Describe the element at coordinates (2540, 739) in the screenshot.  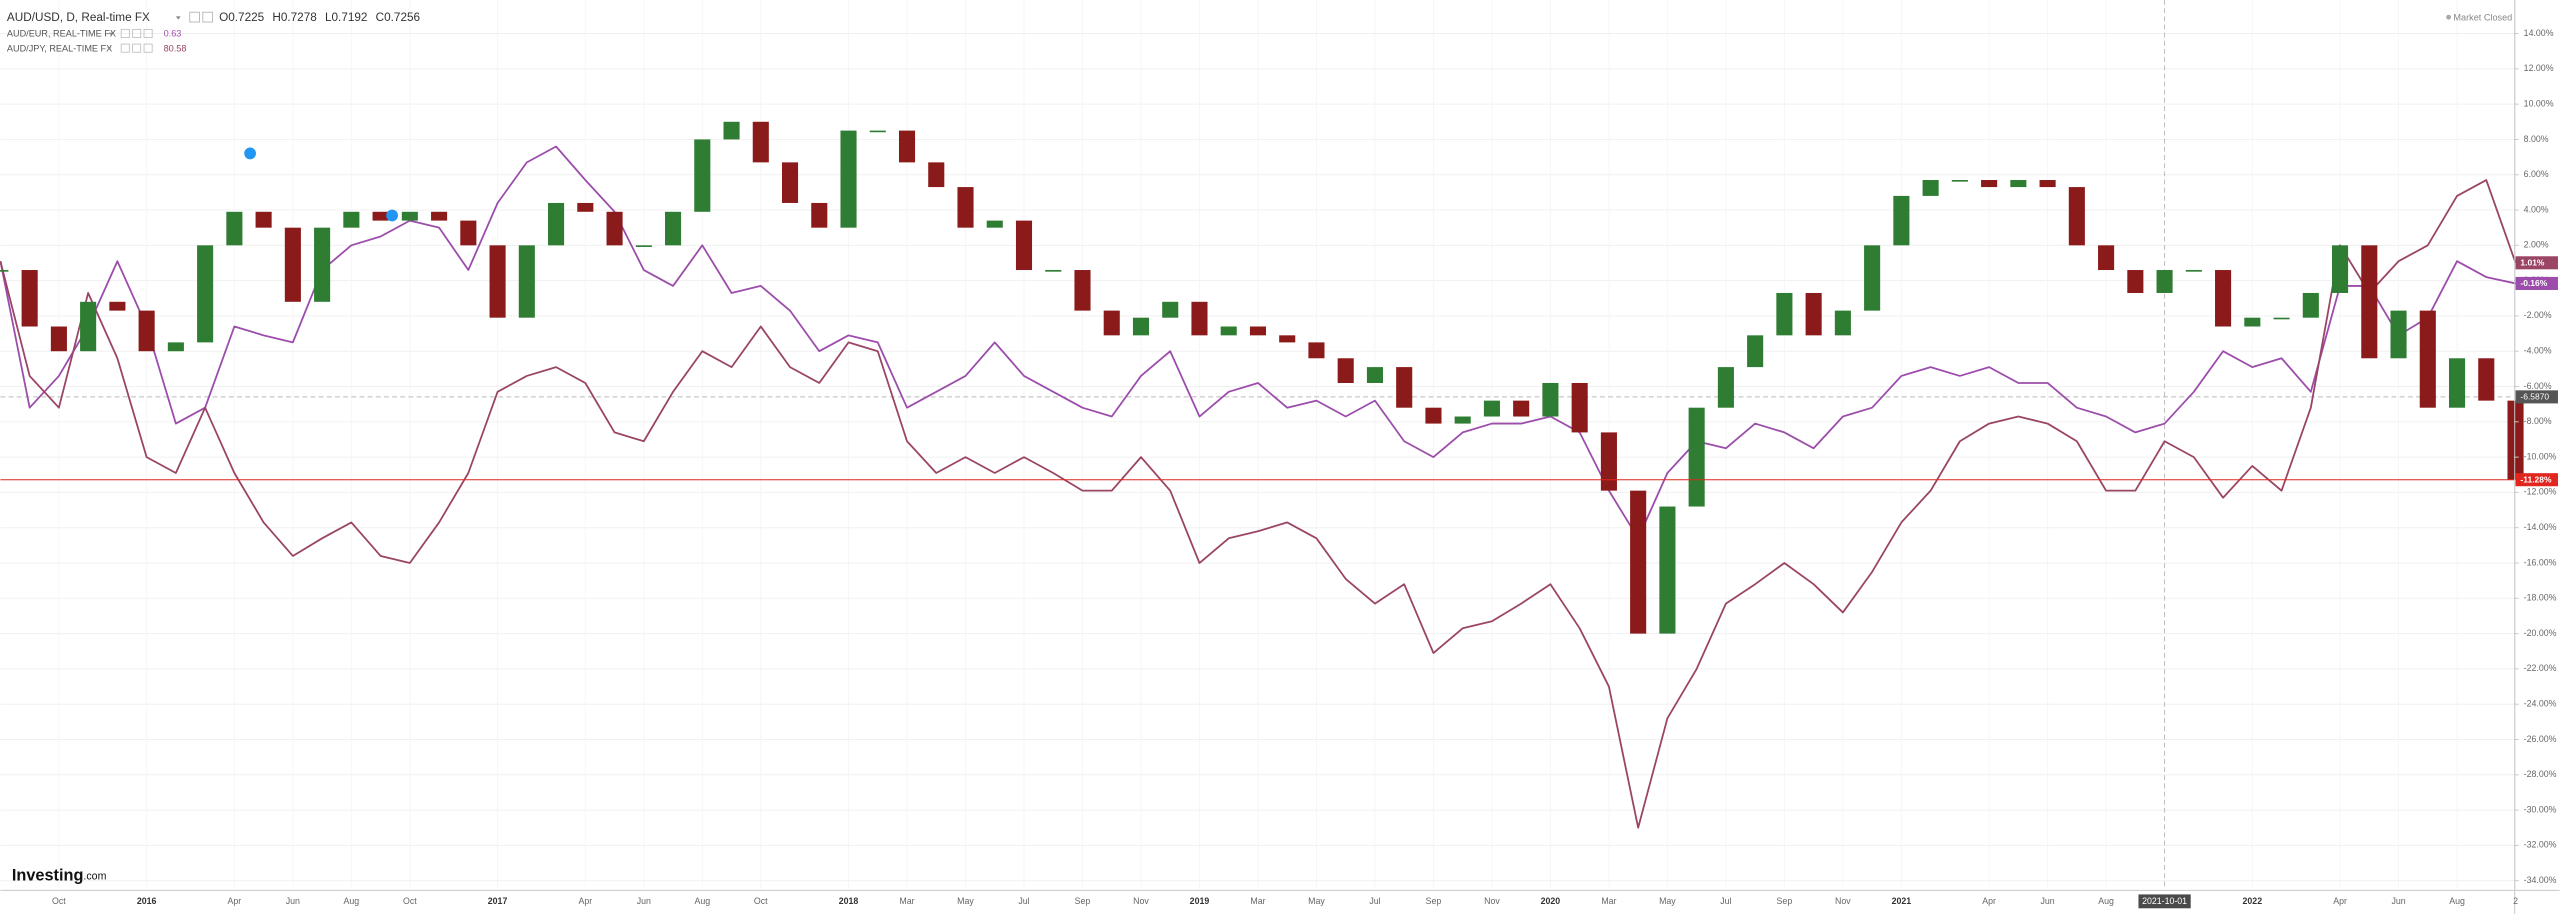
I see `y-tick-label: -26.00%` at that location.